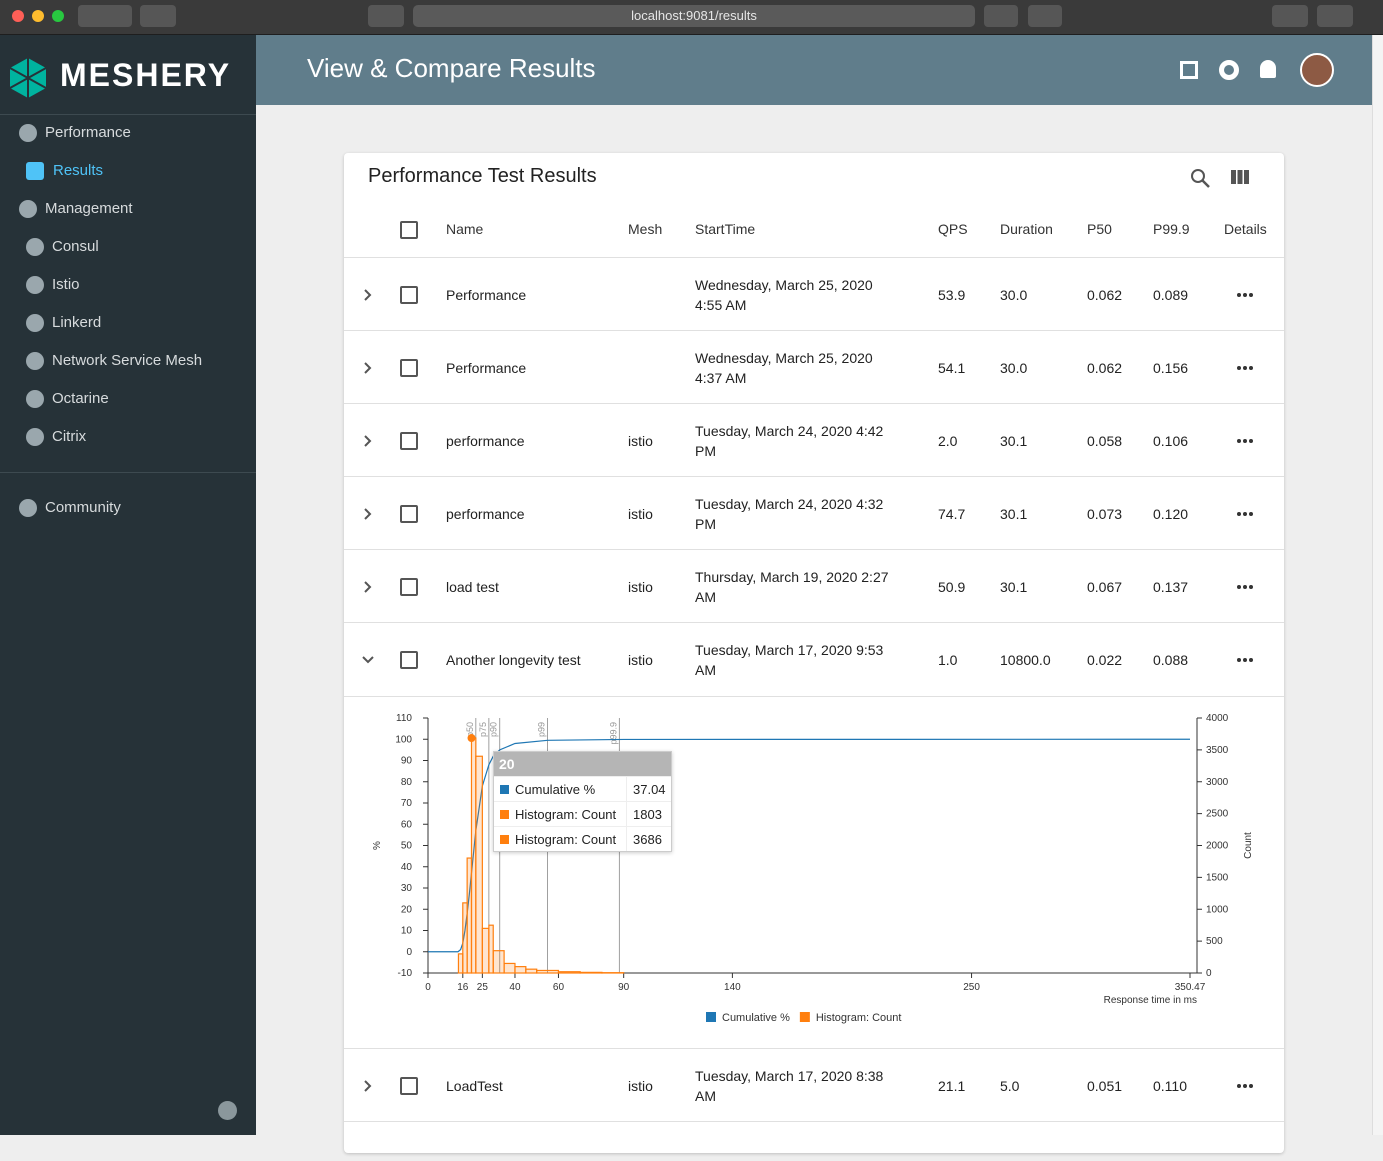 This screenshot has height=1161, width=1383. Describe the element at coordinates (1189, 70) in the screenshot. I see `dashboard-icon` at that location.